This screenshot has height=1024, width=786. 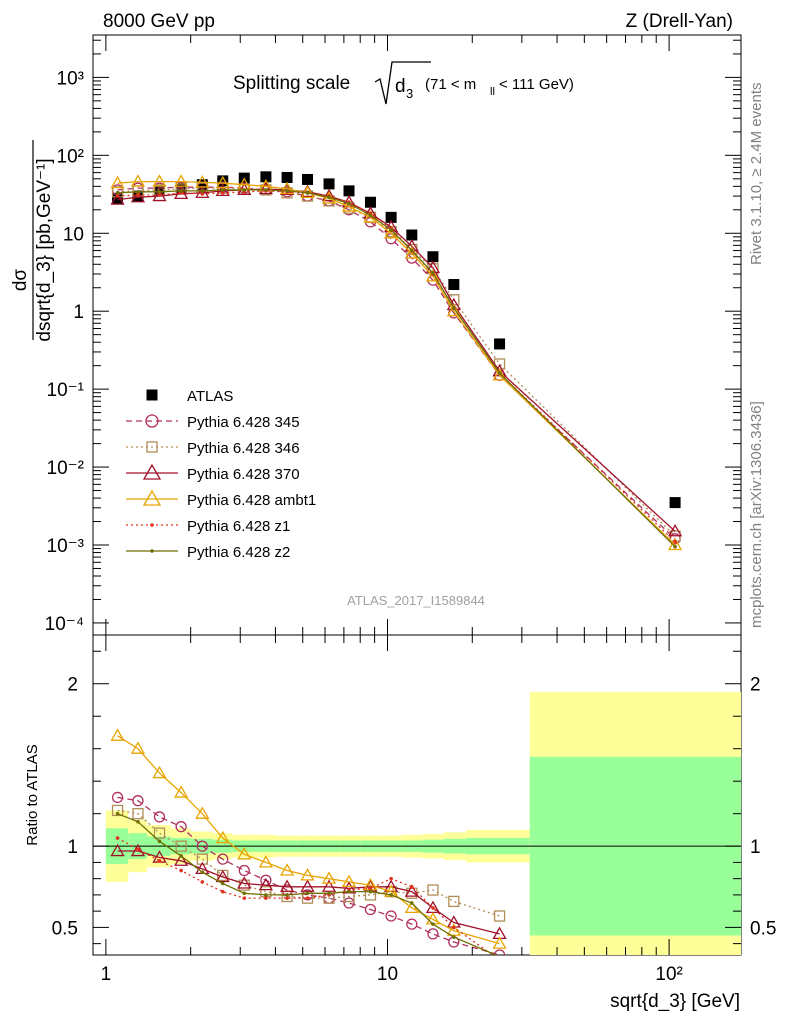 What do you see at coordinates (308, 891) in the screenshot?
I see `ratio-pythia-6.428-370` at bounding box center [308, 891].